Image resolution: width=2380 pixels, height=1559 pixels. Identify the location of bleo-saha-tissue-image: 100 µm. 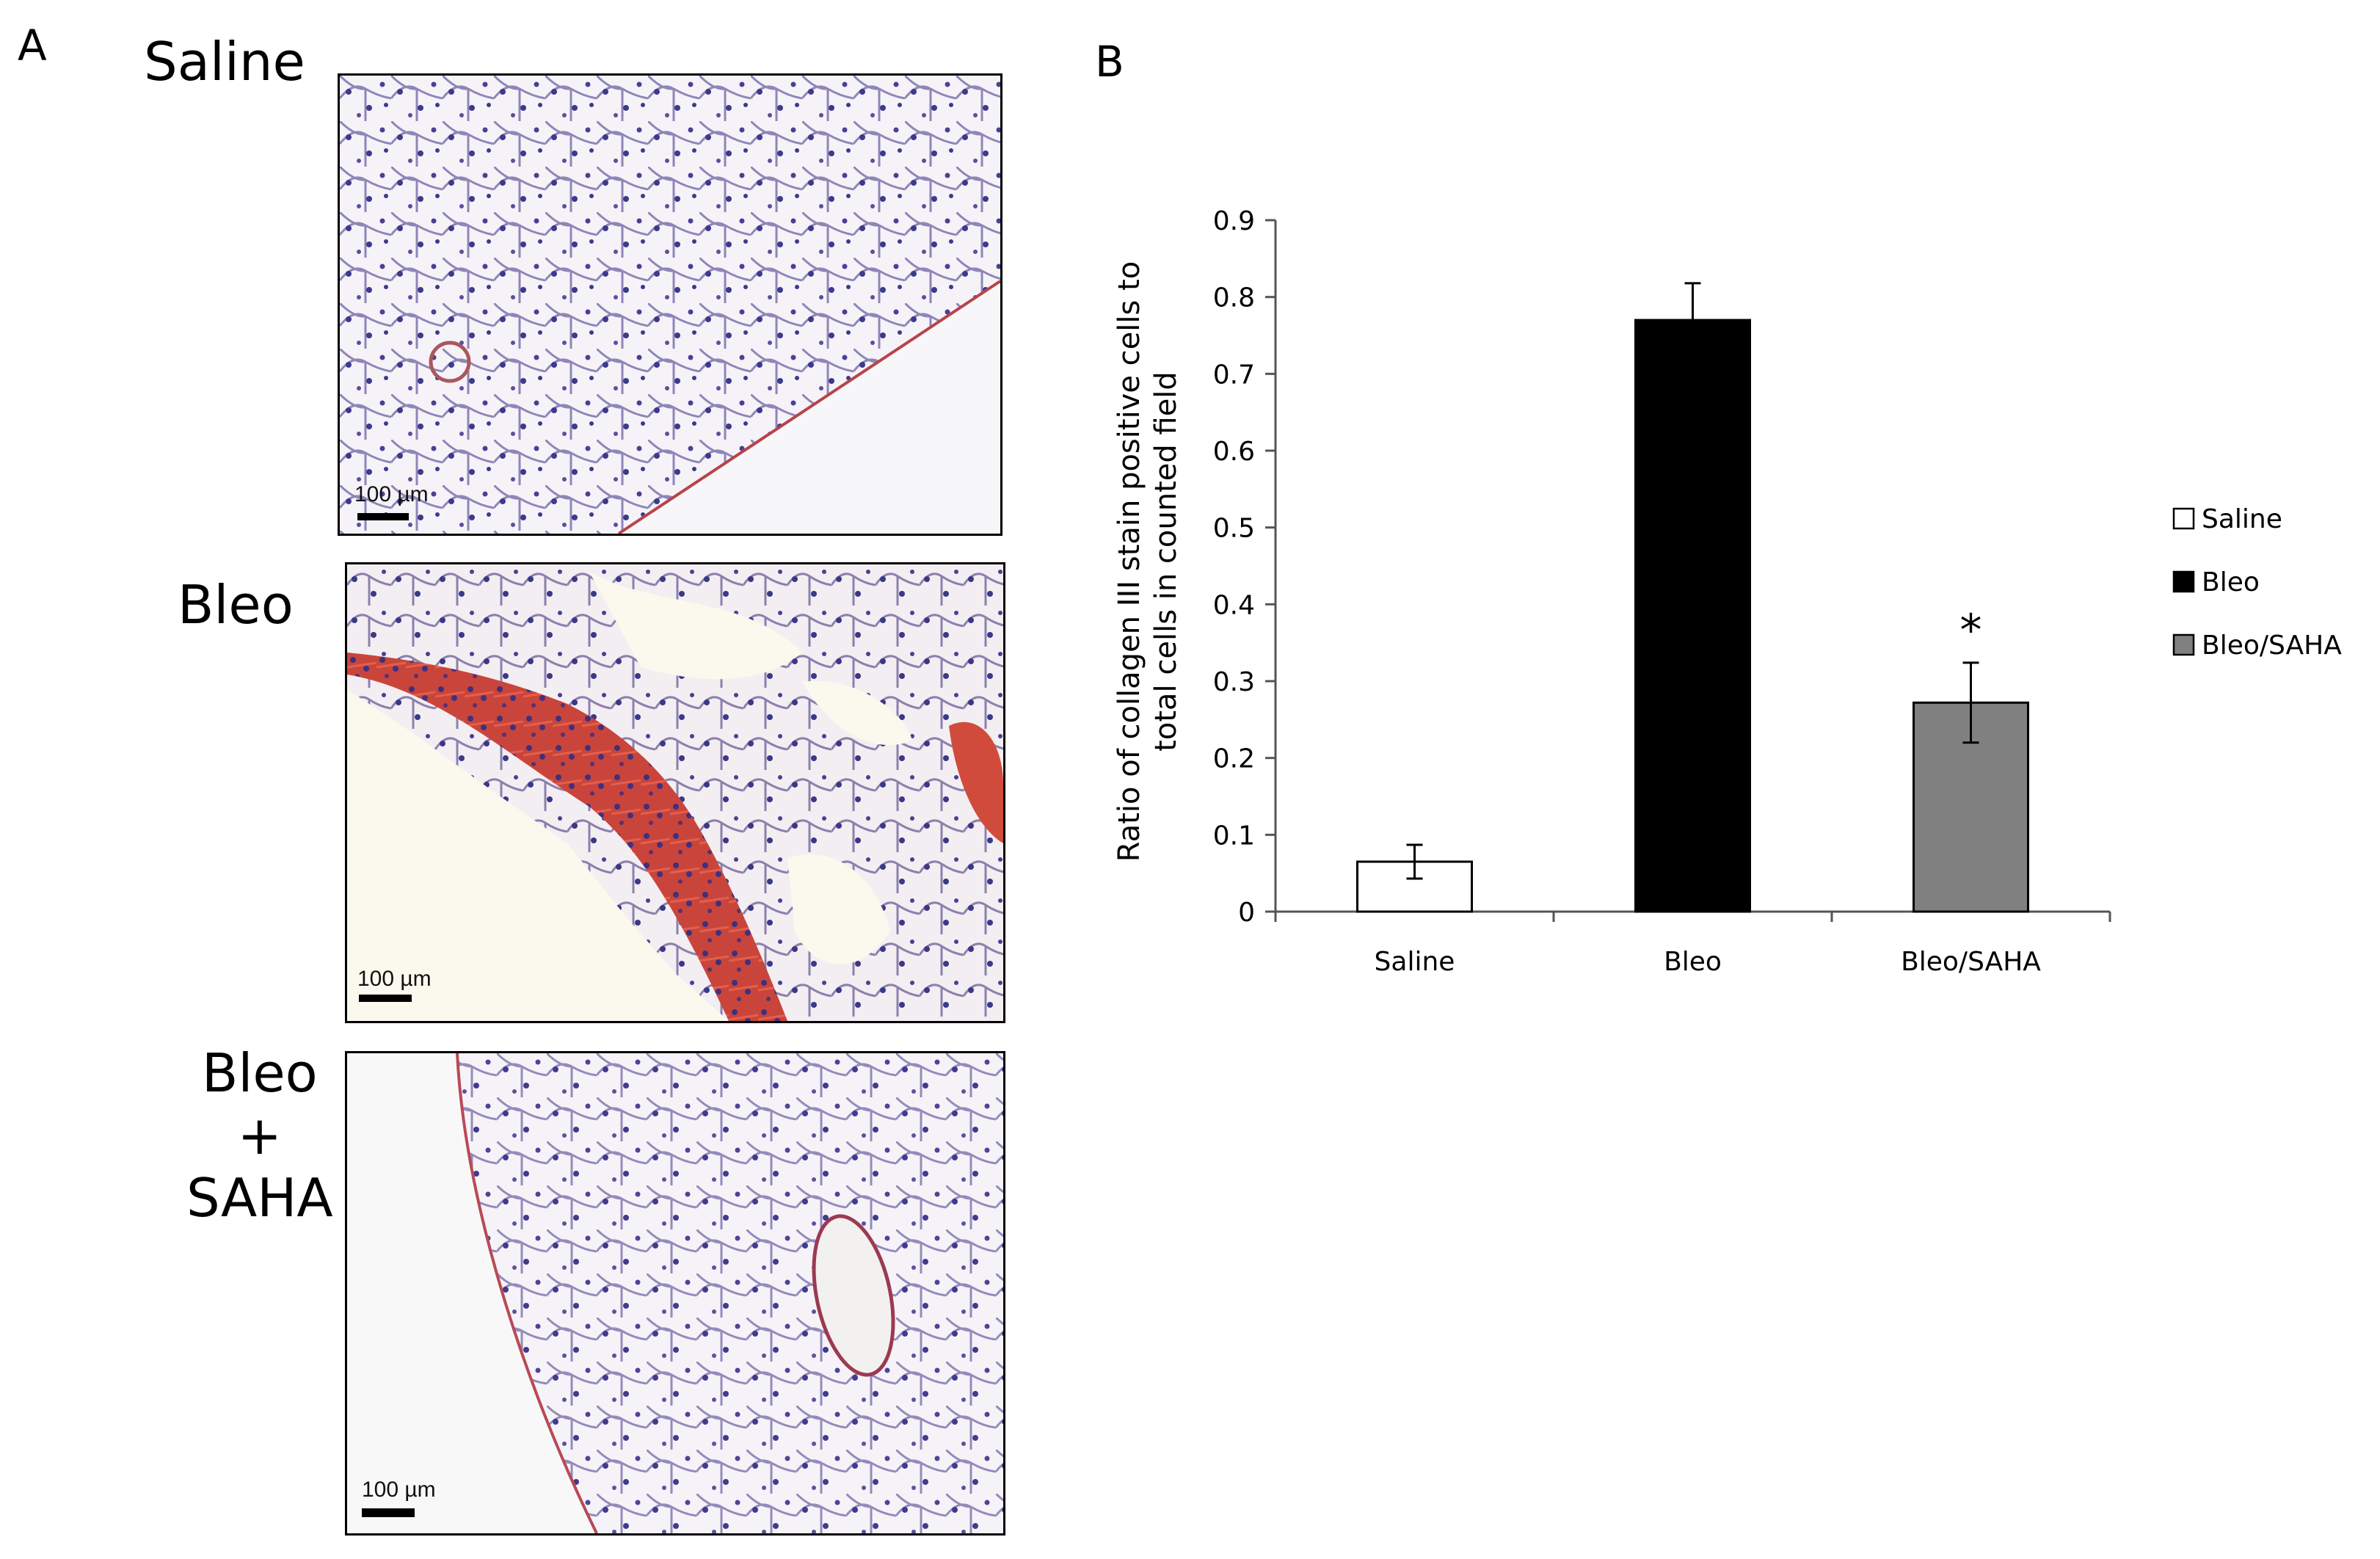
(675, 1293).